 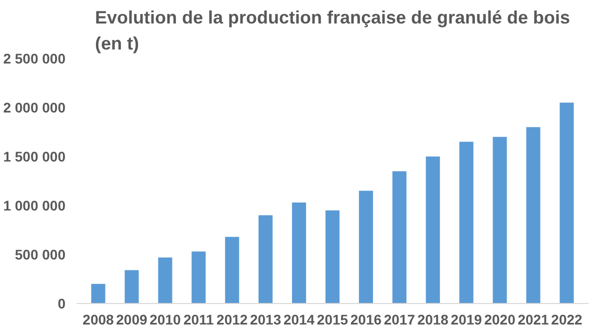 What do you see at coordinates (98, 319) in the screenshot?
I see `x-tick-label: 2008` at bounding box center [98, 319].